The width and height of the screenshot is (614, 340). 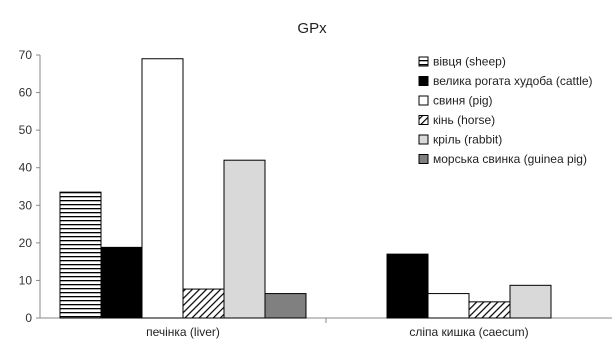 What do you see at coordinates (26, 243) in the screenshot?
I see `y-tick-label: 20` at bounding box center [26, 243].